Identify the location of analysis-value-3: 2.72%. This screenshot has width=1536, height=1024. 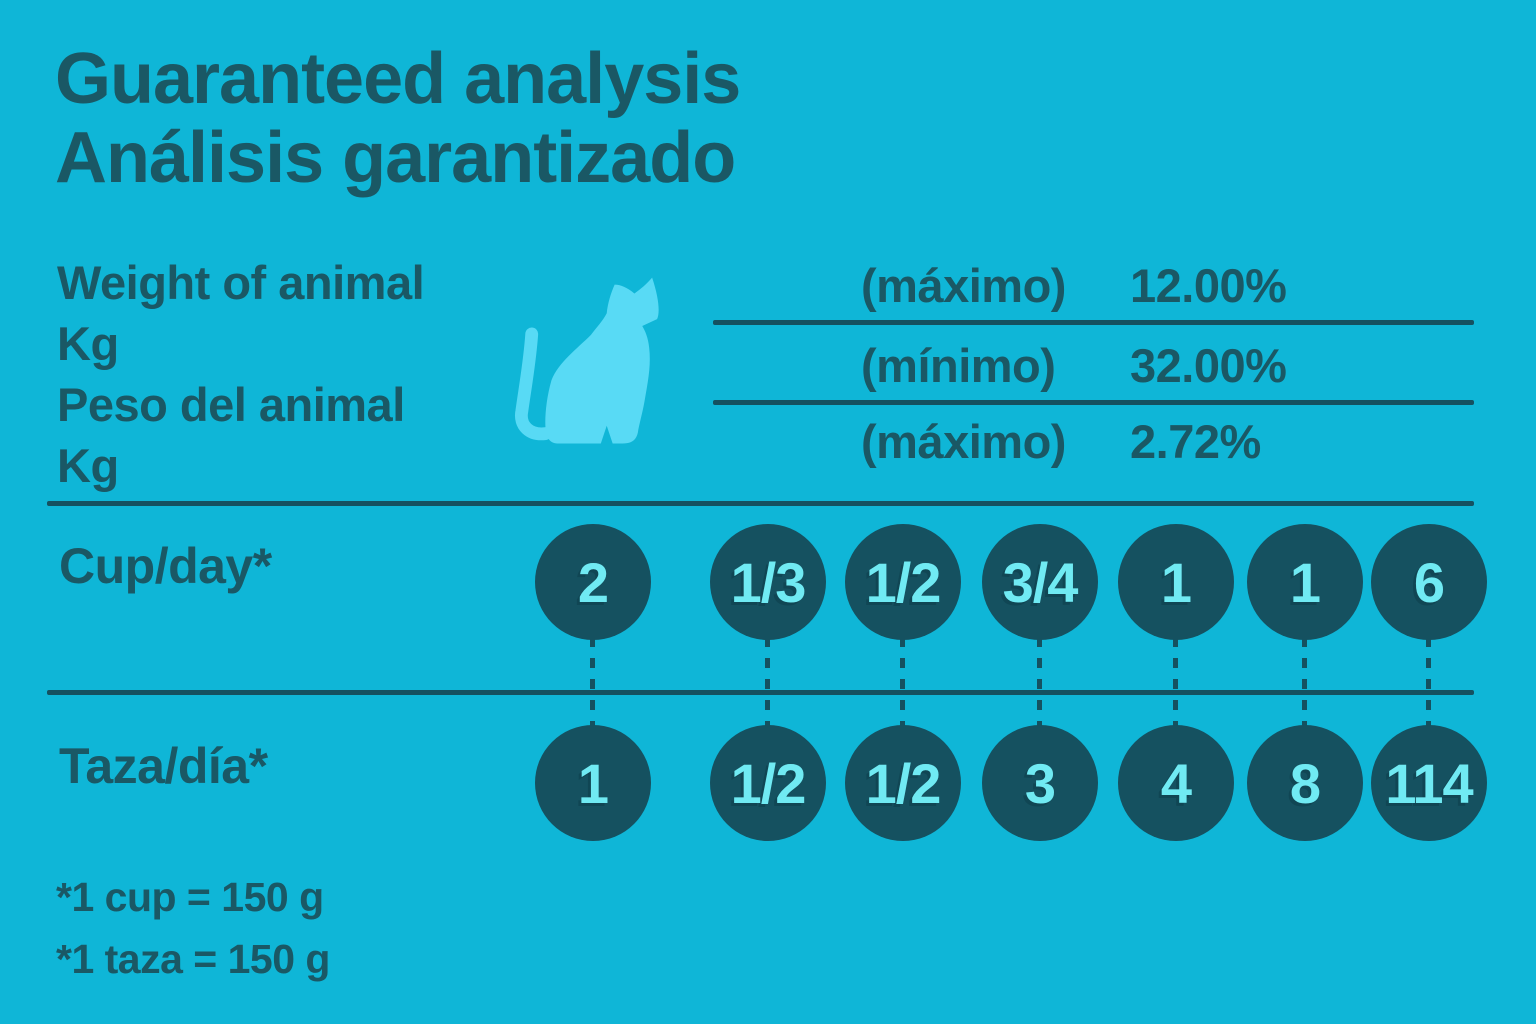
(1195, 441).